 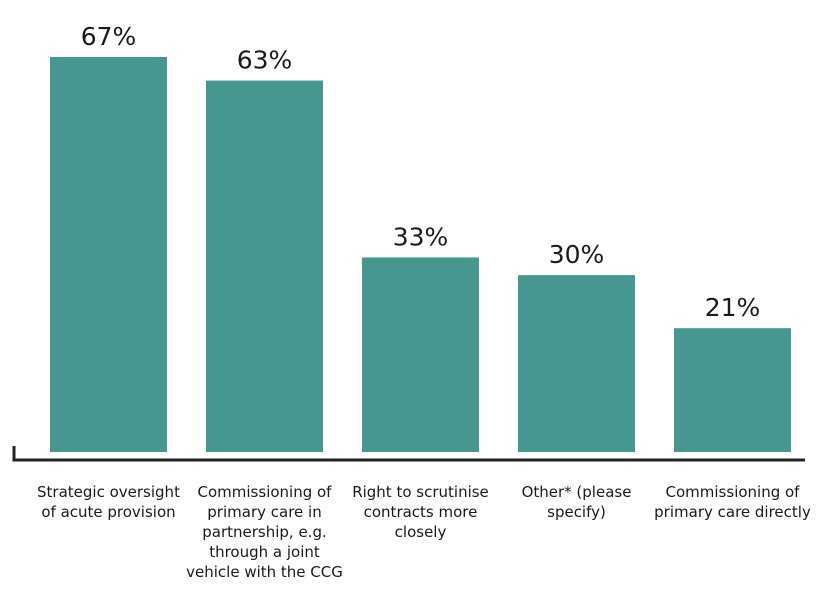 I want to click on category-label-line: closely, so click(x=421, y=532).